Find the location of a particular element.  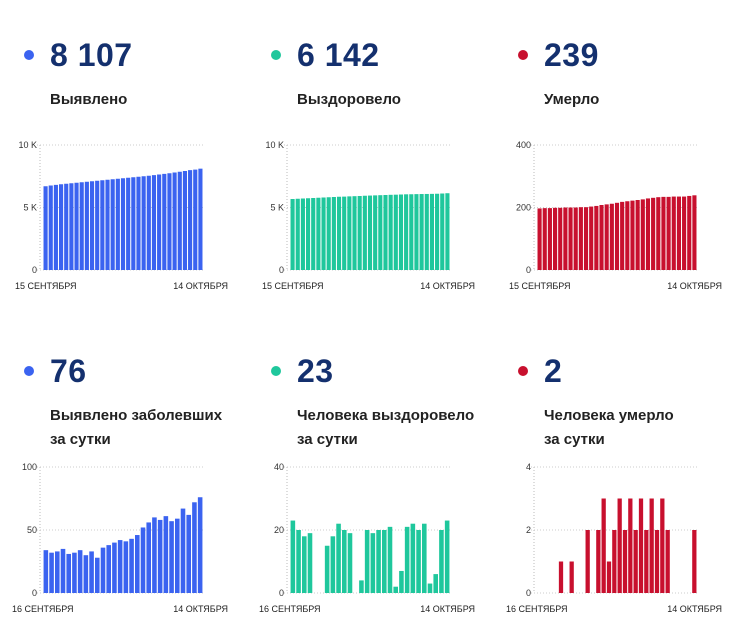

daily-recovered-label: Человека выздоровело за сутки is located at coordinates (385, 428).